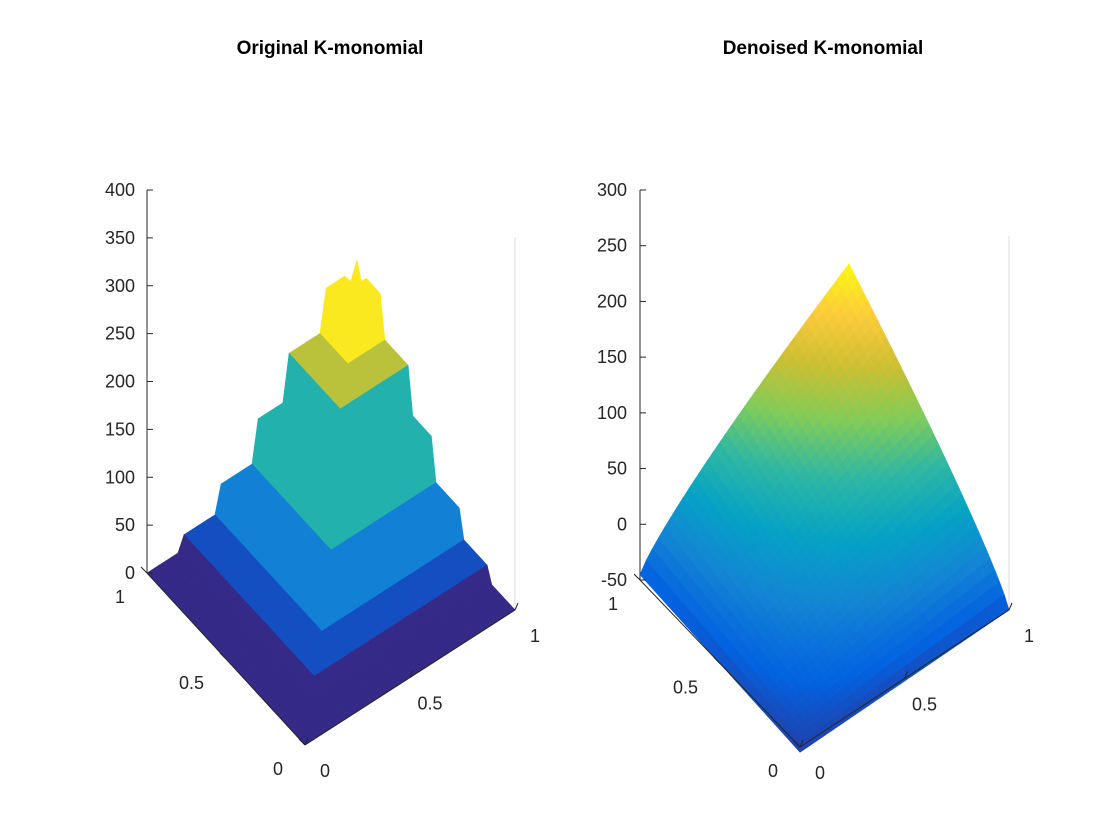  Describe the element at coordinates (614, 580) in the screenshot. I see `z-tick-label: -50` at that location.